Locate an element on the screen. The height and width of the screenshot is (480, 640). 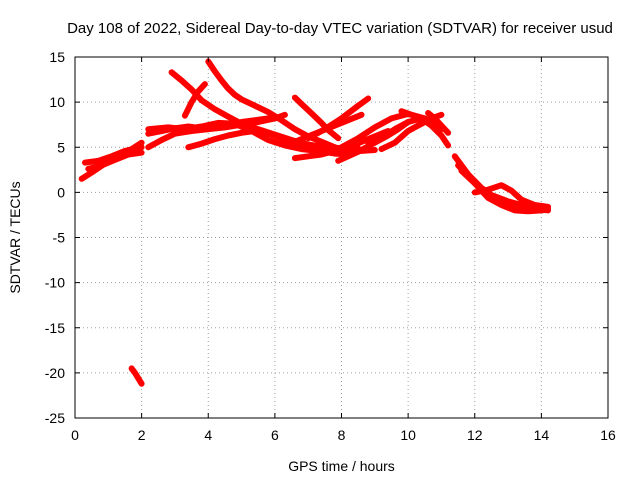
y-tick-label: -20 is located at coordinates (55, 373).